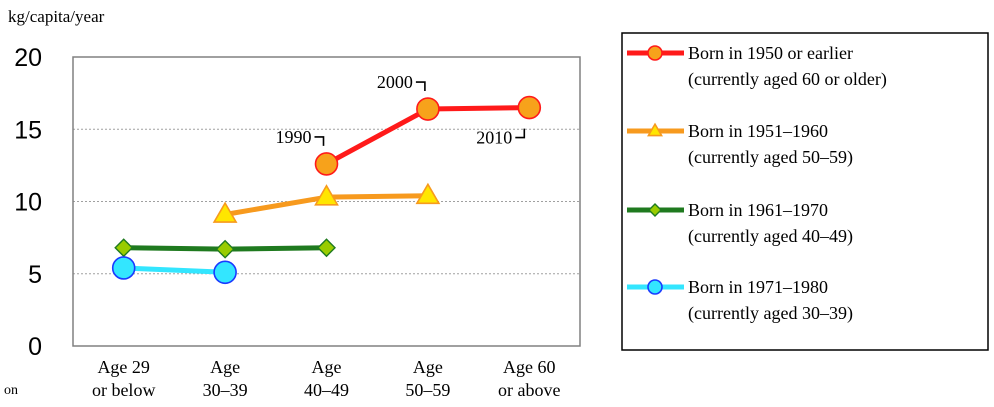  What do you see at coordinates (35, 275) in the screenshot?
I see `y-tick-label: 5` at bounding box center [35, 275].